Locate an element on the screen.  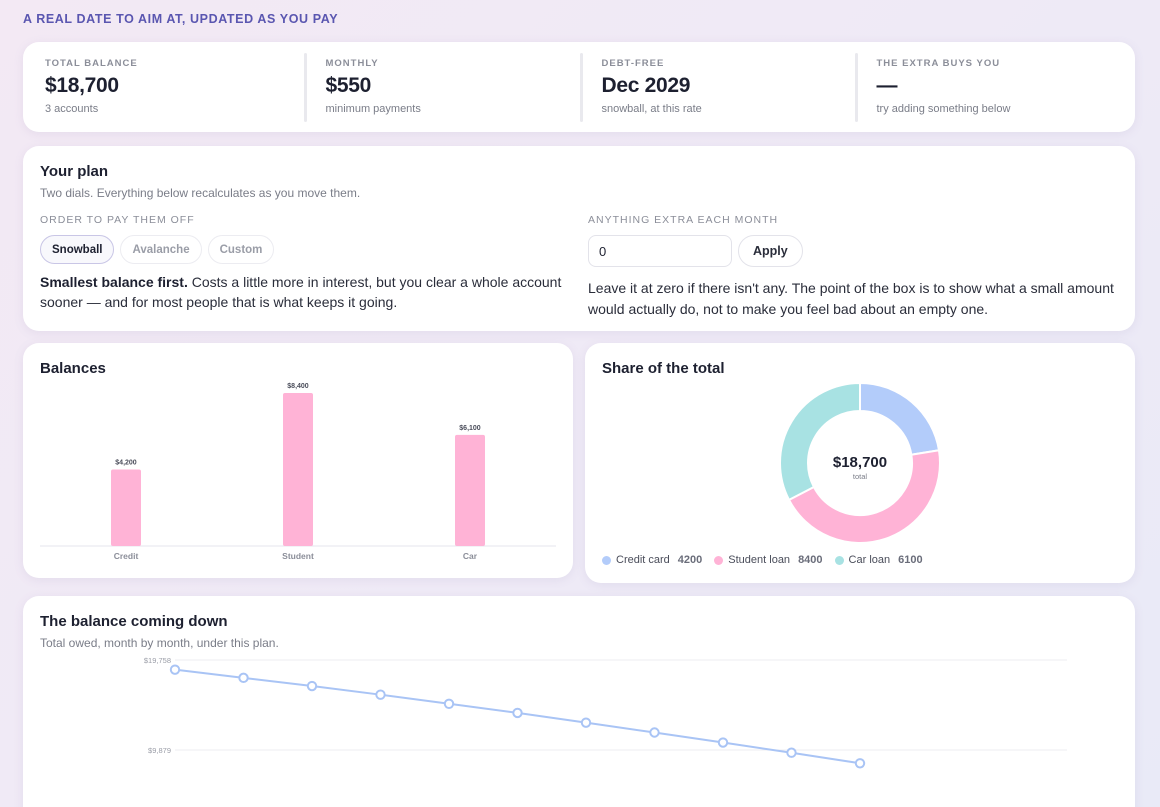
legend-label: Student loan is located at coordinates (759, 560).